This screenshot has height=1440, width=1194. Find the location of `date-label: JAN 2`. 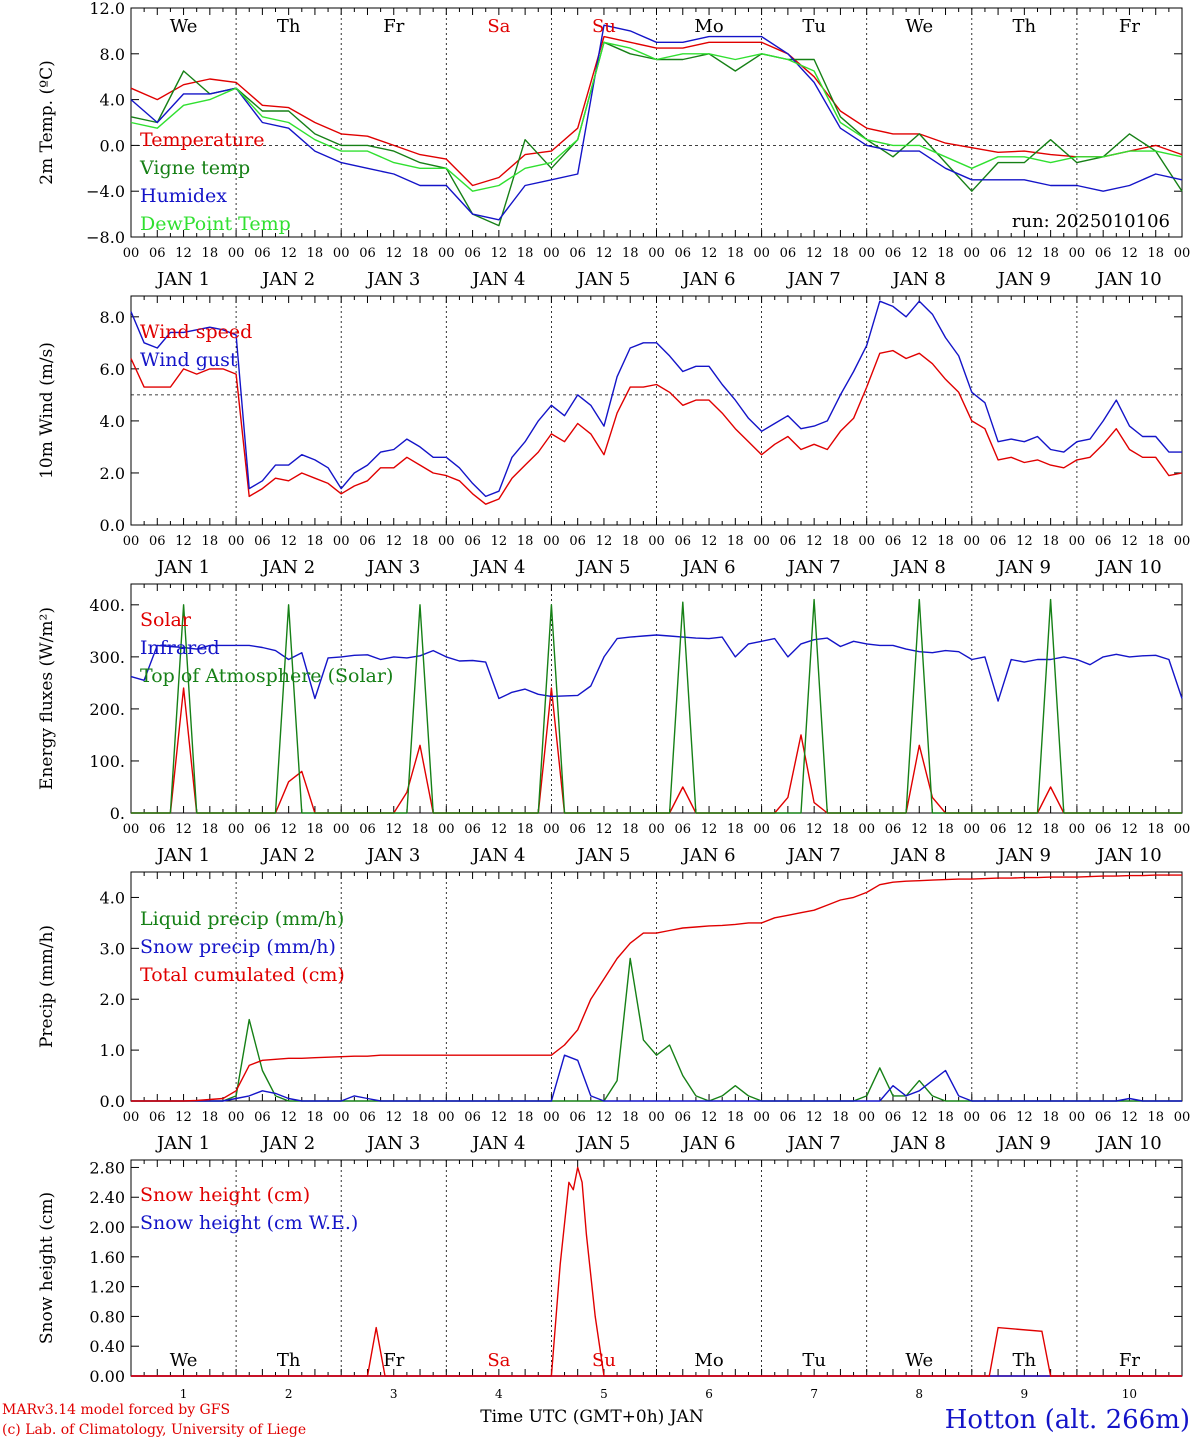

date-label: JAN 2 is located at coordinates (287, 1143).